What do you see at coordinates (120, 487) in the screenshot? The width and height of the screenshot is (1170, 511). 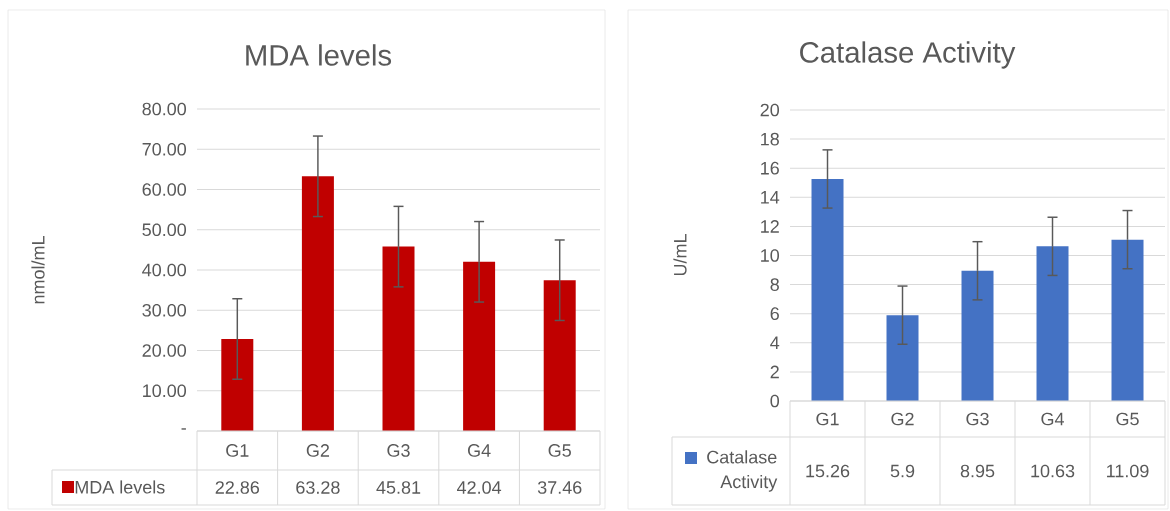 I see `legend-label: MDA levels` at bounding box center [120, 487].